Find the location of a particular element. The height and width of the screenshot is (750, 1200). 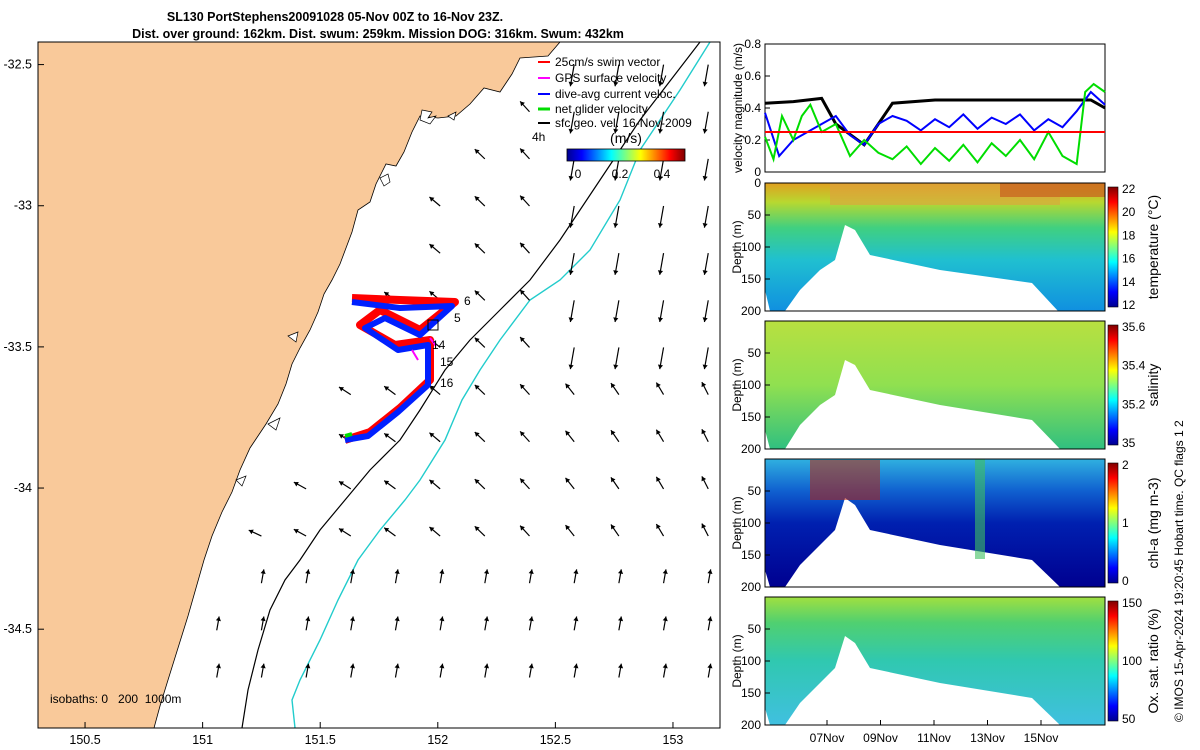

legend-label-sfc: sfc geo. vel. 16-Nov-2009 is located at coordinates (623, 123).